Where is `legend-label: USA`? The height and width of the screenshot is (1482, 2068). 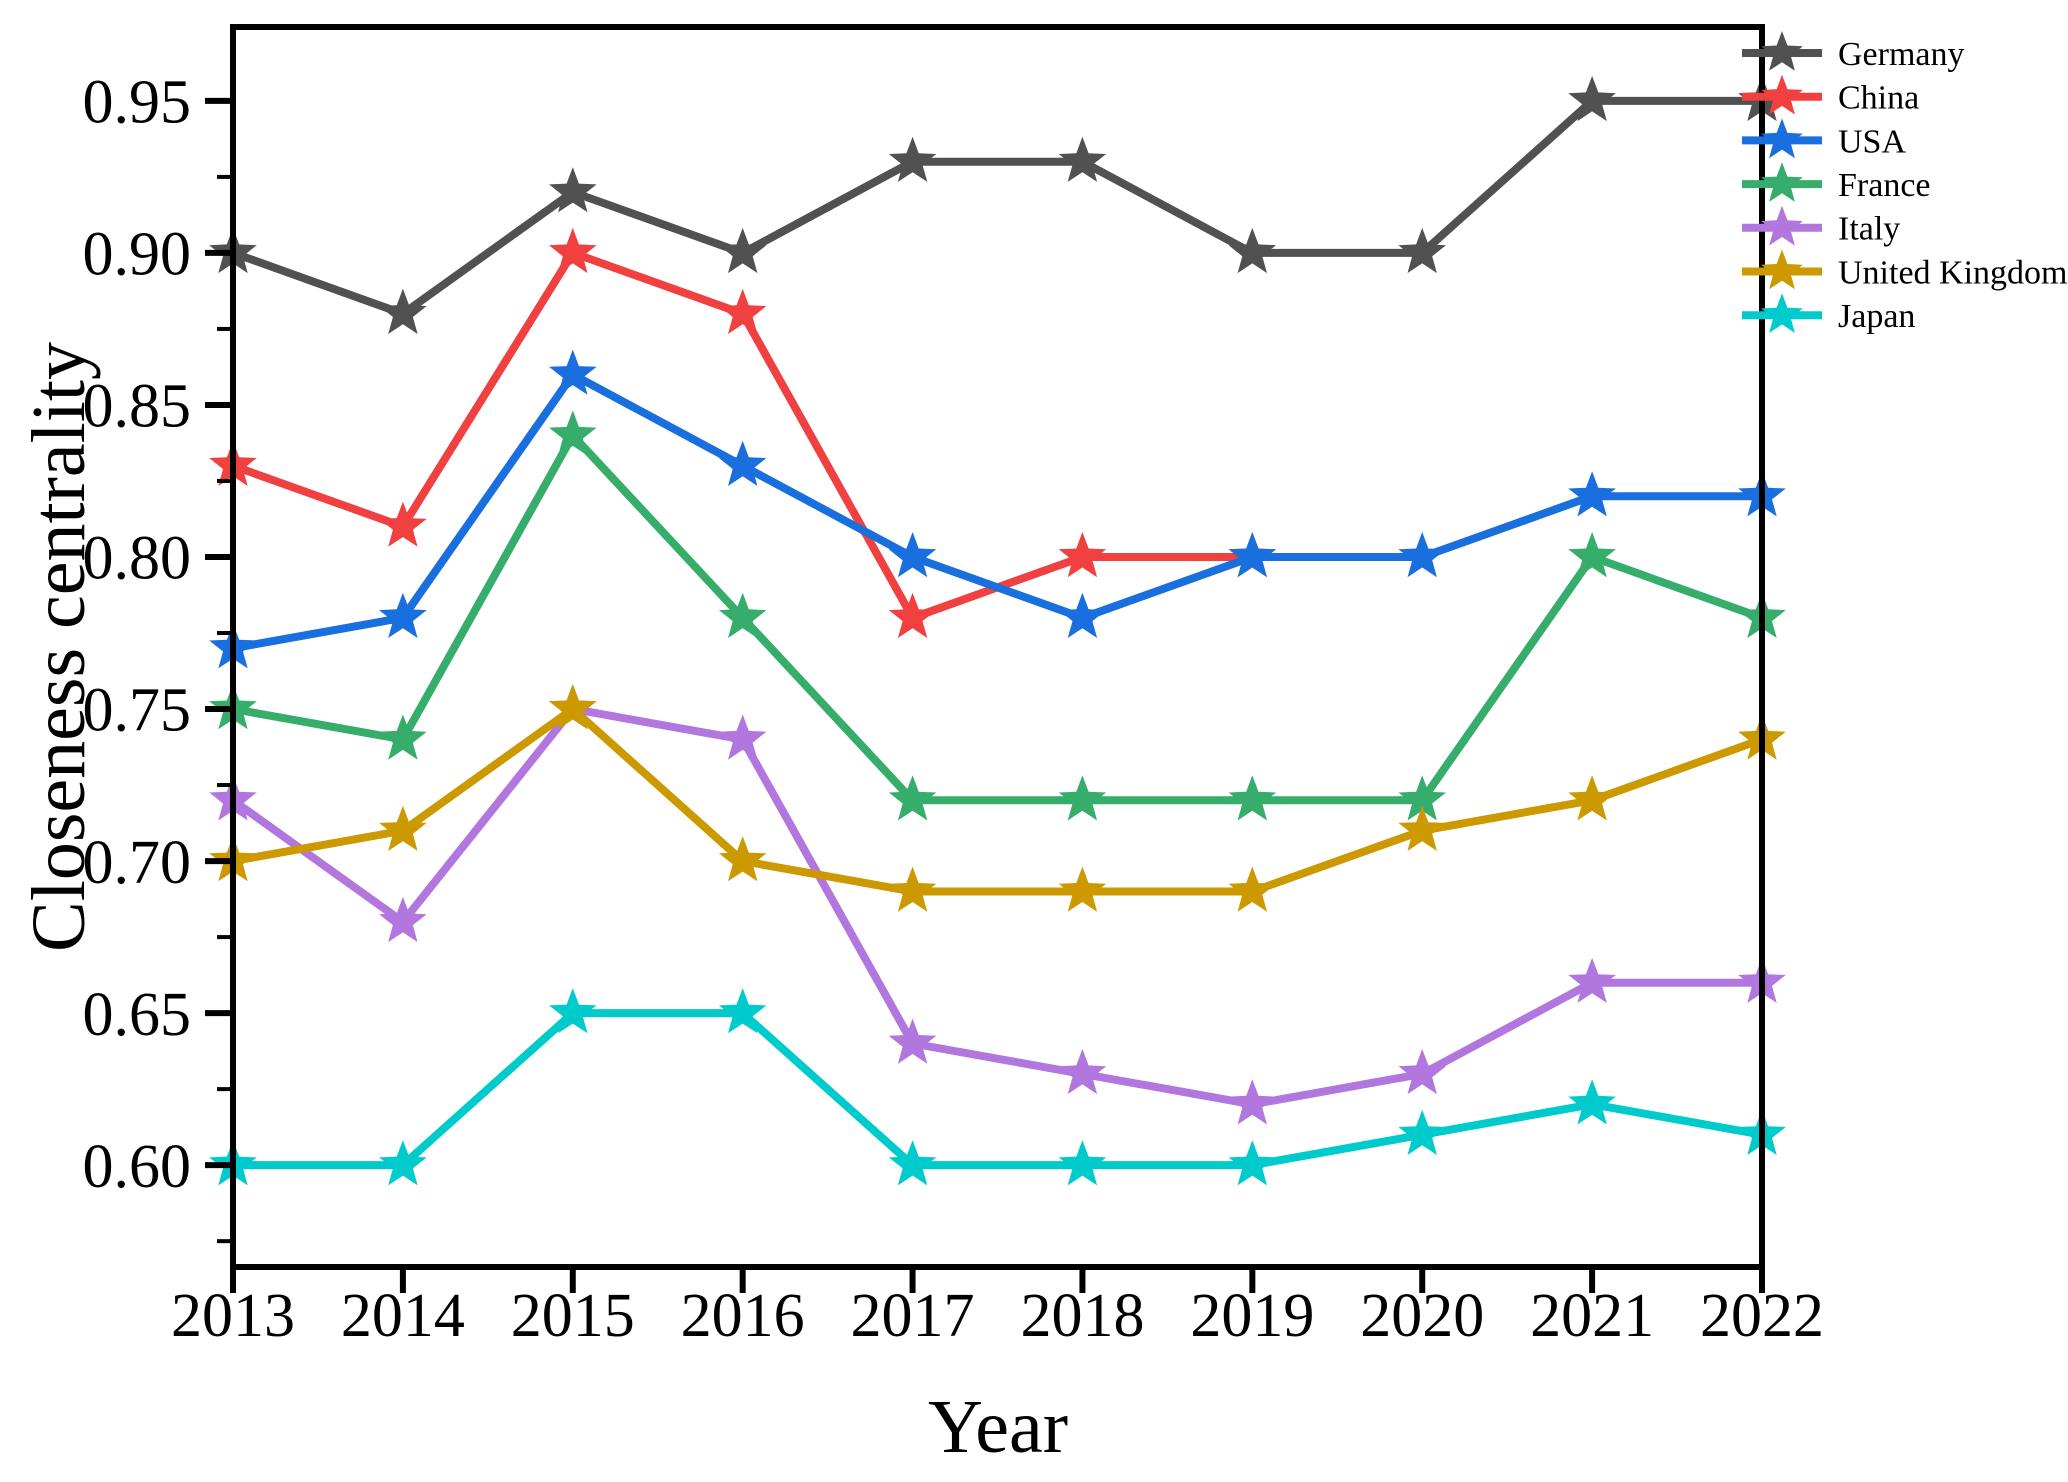 legend-label: USA is located at coordinates (1872, 141).